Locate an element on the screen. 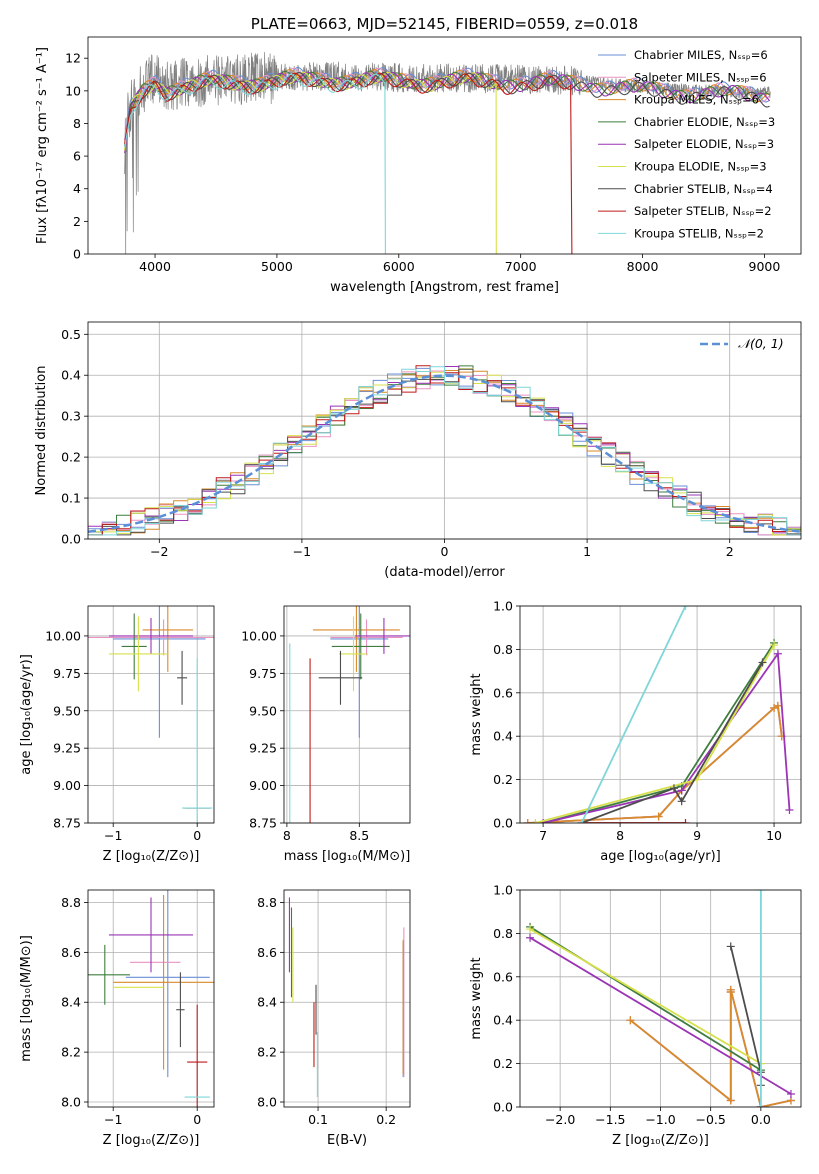 The height and width of the screenshot is (1174, 819). x-tick-label: −2 is located at coordinates (159, 551).